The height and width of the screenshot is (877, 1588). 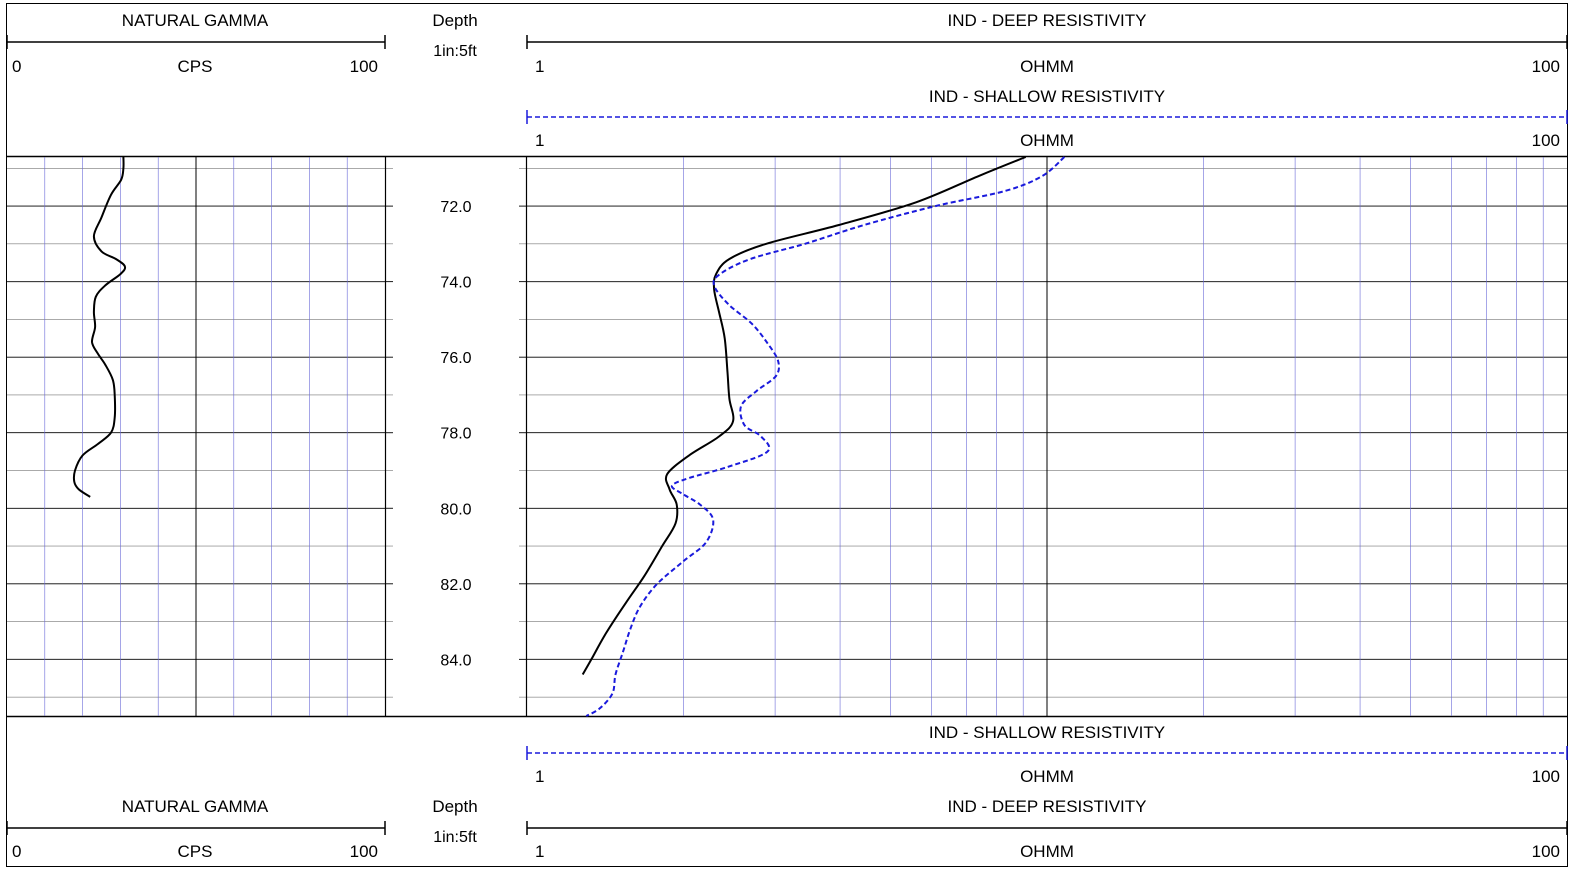 What do you see at coordinates (195, 806) in the screenshot?
I see `footer-gamma-title: NATURAL GAMMA` at bounding box center [195, 806].